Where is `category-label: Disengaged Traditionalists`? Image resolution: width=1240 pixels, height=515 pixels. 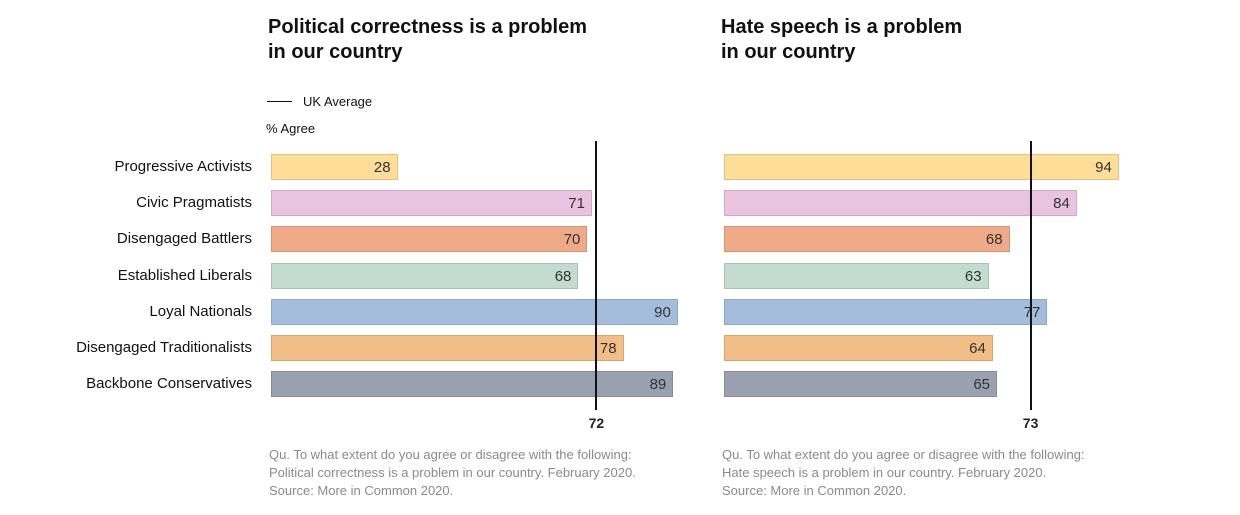 category-label: Disengaged Traditionalists is located at coordinates (164, 347).